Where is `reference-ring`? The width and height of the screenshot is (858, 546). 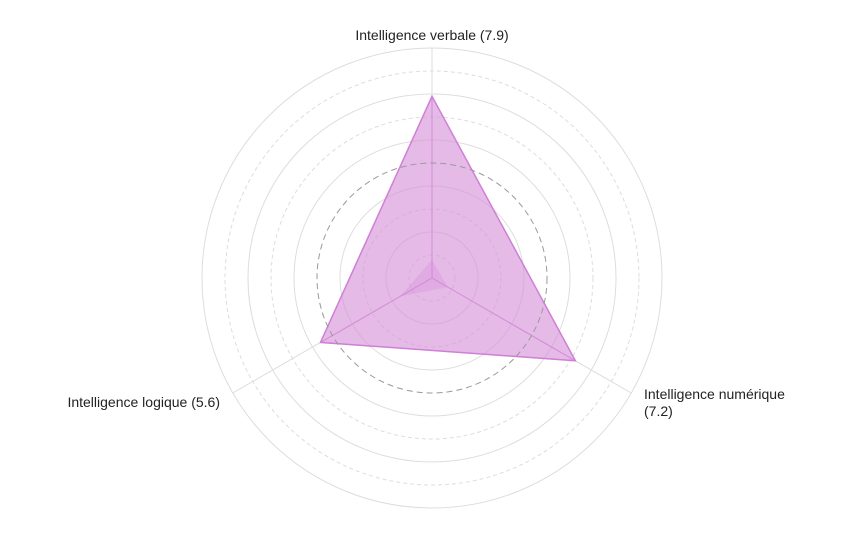
reference-ring is located at coordinates (432, 278).